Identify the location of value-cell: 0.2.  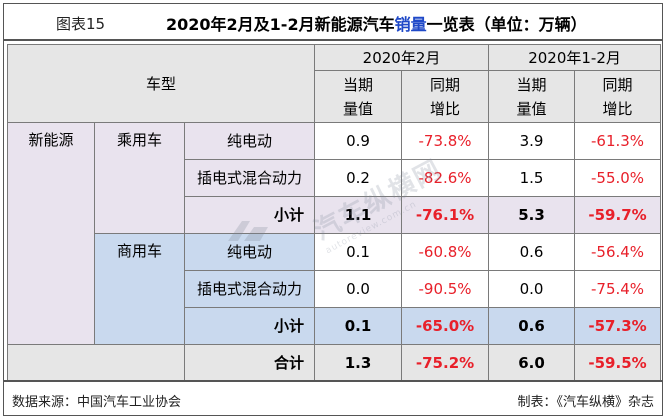
(358, 178).